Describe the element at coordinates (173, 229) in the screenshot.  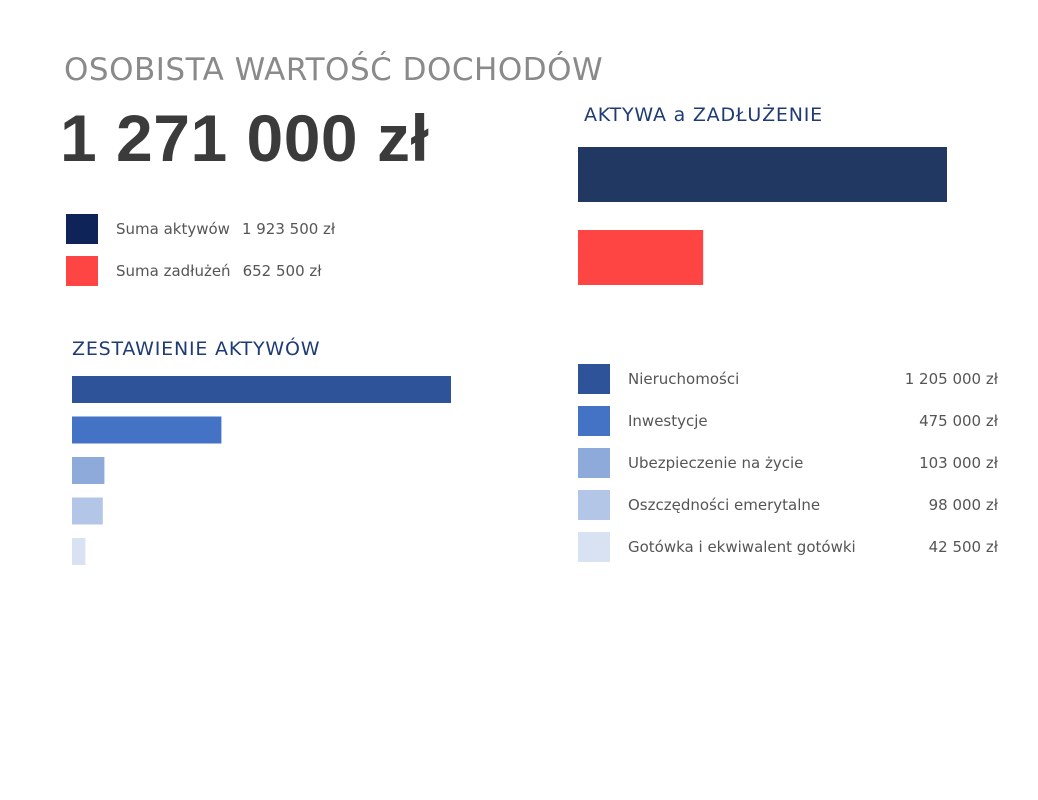
I see `assets-label: Suma aktywów` at that location.